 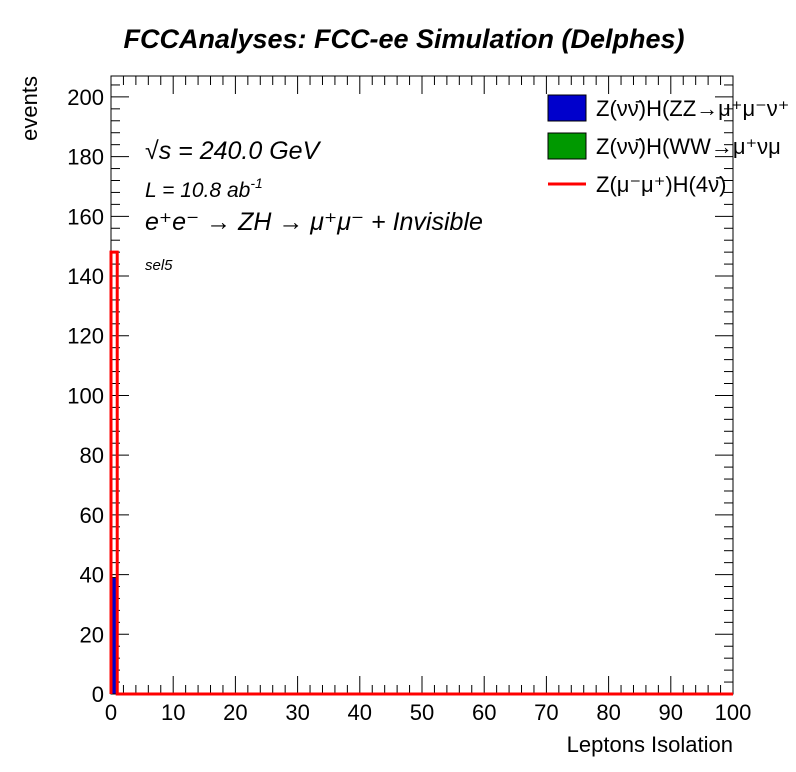 I want to click on x-tick-label: 80, so click(x=608, y=712).